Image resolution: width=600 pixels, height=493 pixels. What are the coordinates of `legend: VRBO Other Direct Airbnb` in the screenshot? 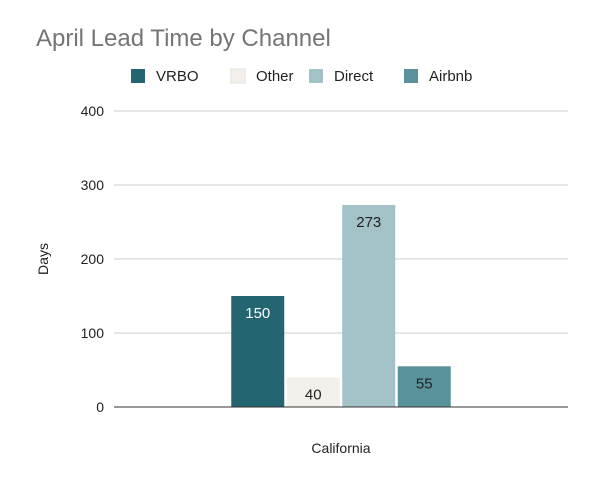 It's located at (301, 76).